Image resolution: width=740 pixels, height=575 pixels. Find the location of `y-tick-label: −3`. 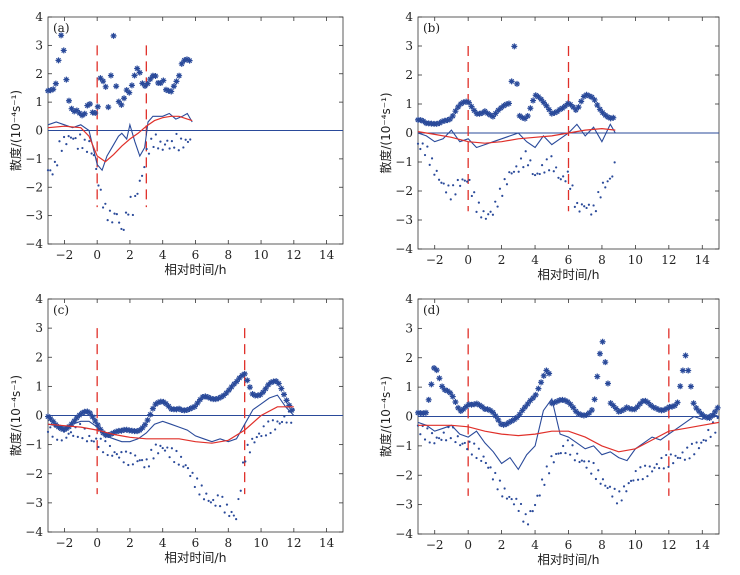

y-tick-label: −3 is located at coordinates (404, 220).